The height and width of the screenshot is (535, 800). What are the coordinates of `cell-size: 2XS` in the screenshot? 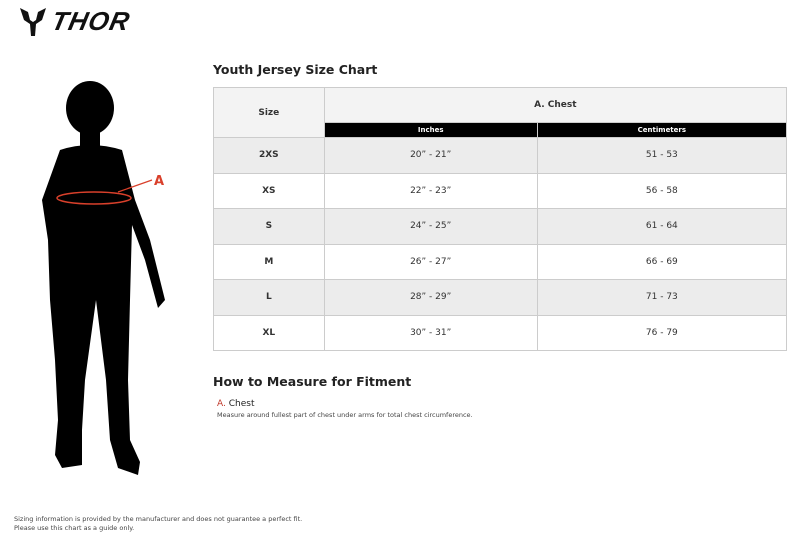 It's located at (269, 155).